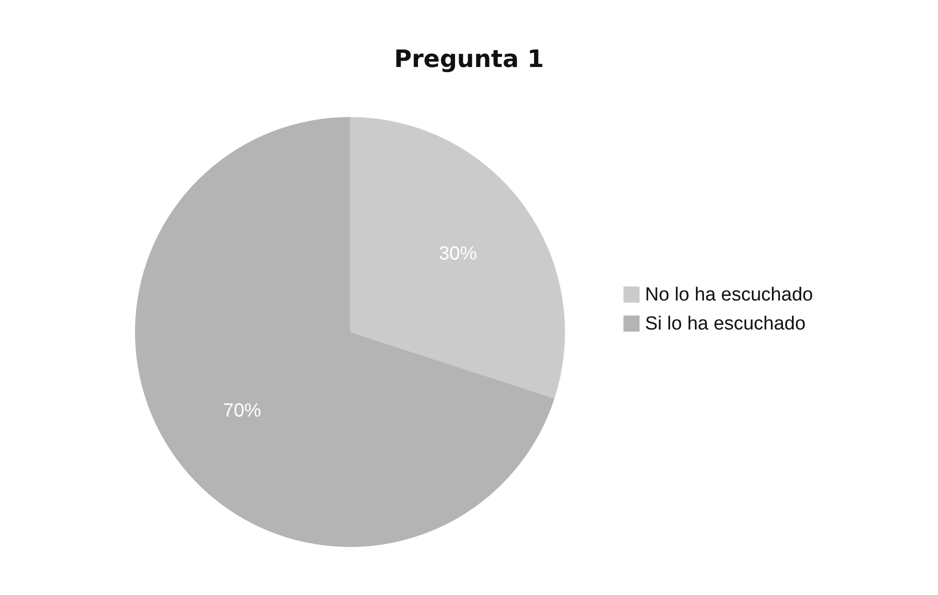  Describe the element at coordinates (469, 59) in the screenshot. I see `chart-title: Pregunta 1` at that location.